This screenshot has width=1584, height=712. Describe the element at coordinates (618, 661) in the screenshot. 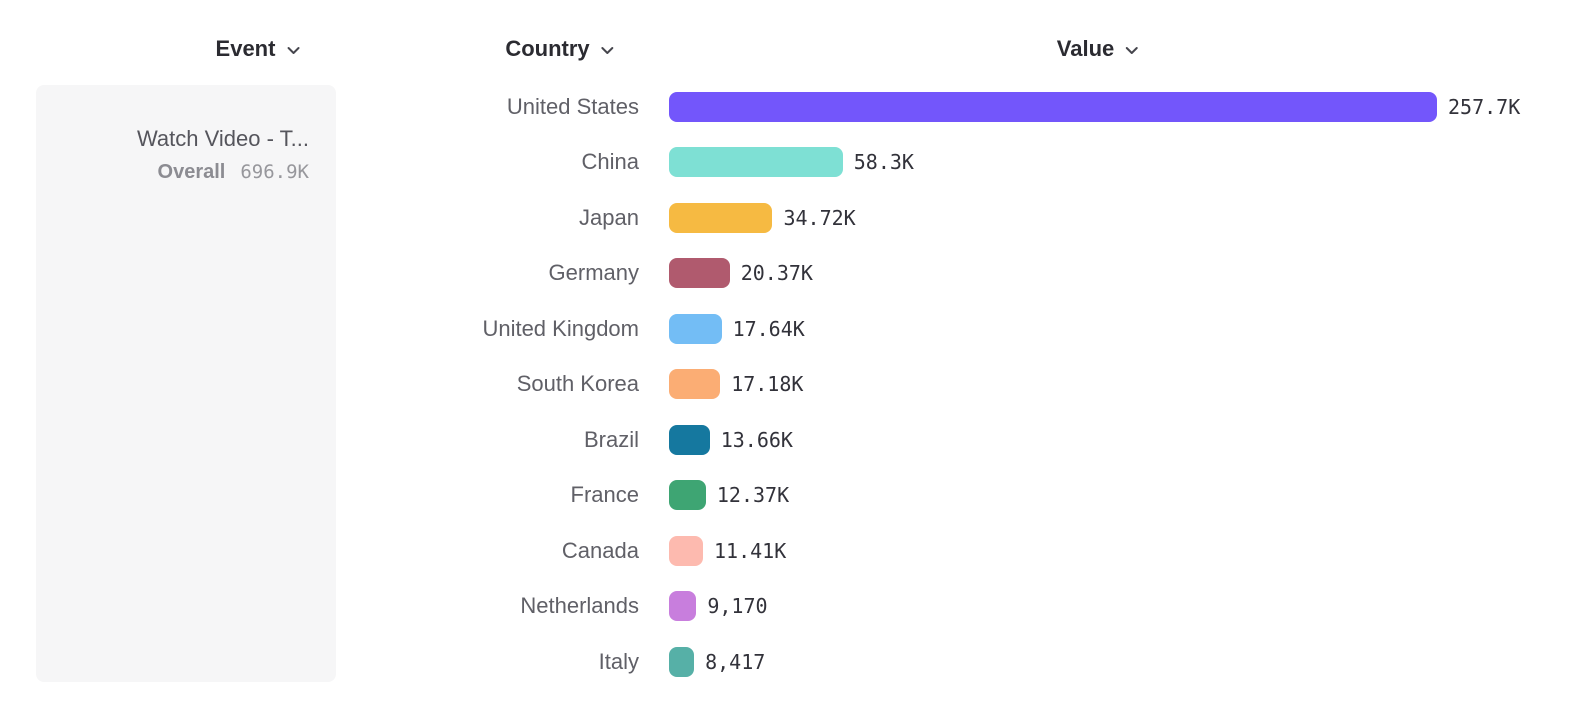

I see `country-label: Italy` at that location.